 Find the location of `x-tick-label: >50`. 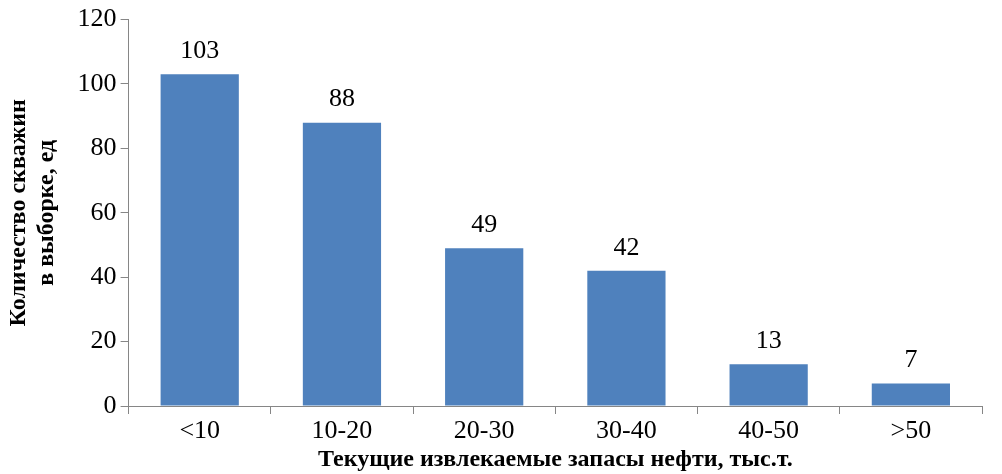

x-tick-label: >50 is located at coordinates (911, 430).